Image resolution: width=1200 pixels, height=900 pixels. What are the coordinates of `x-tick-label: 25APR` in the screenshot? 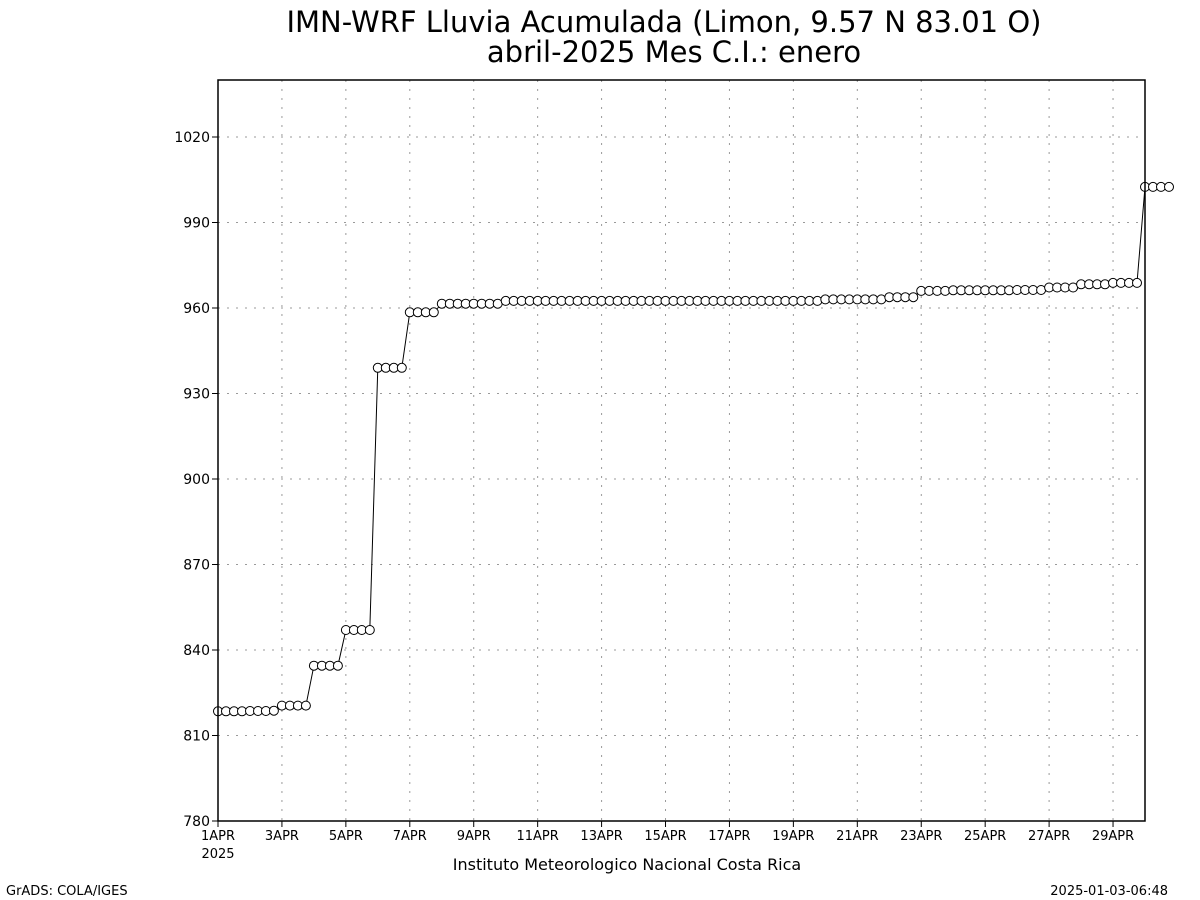 It's located at (985, 836).